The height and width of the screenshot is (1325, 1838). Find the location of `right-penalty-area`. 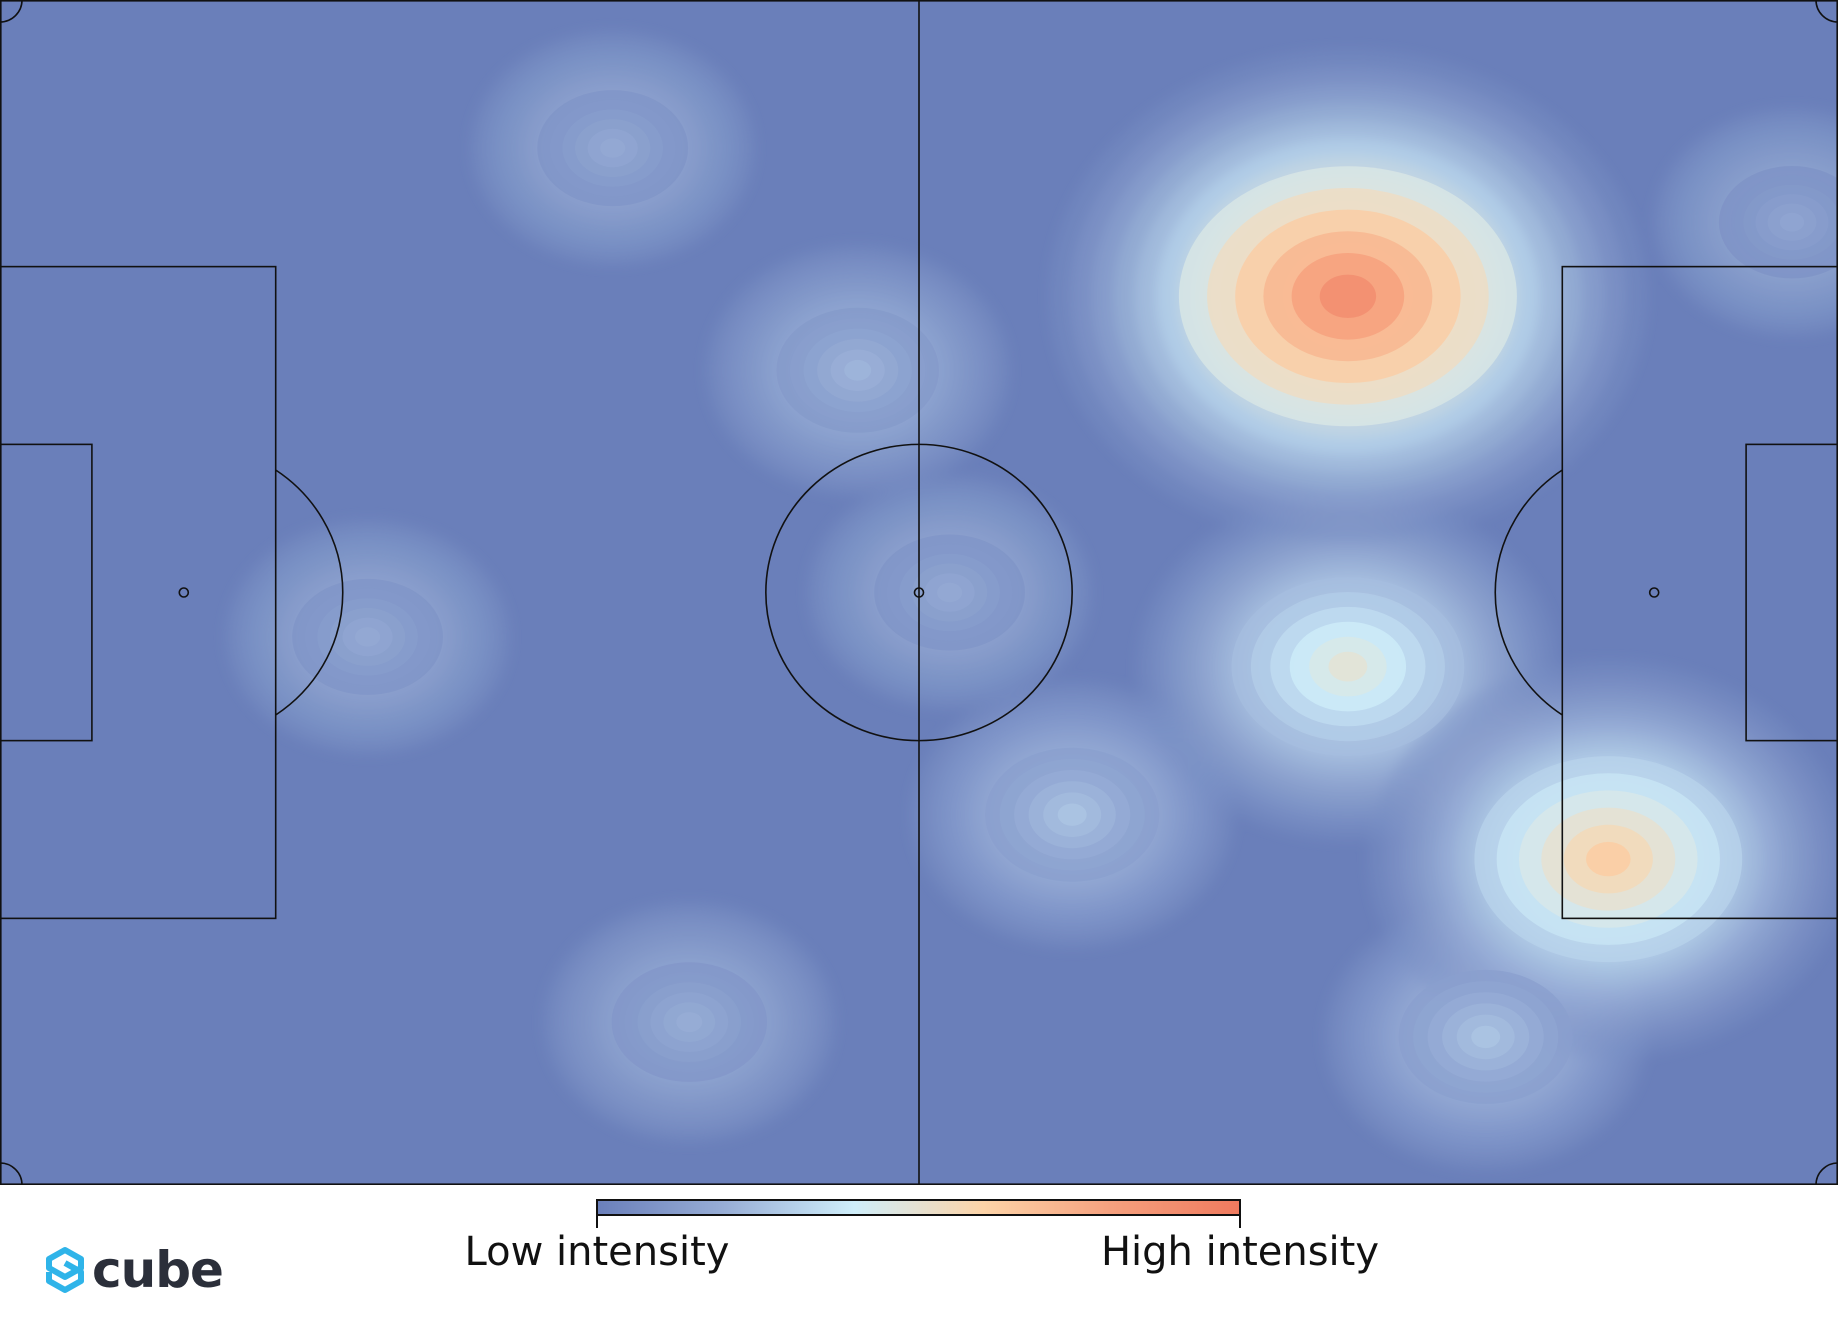

right-penalty-area is located at coordinates (1699, 592).